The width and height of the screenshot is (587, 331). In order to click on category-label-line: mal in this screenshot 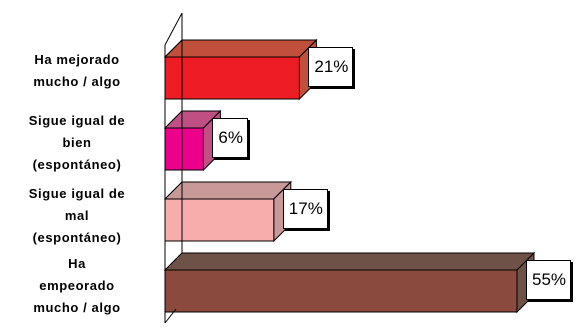, I will do `click(77, 215)`.